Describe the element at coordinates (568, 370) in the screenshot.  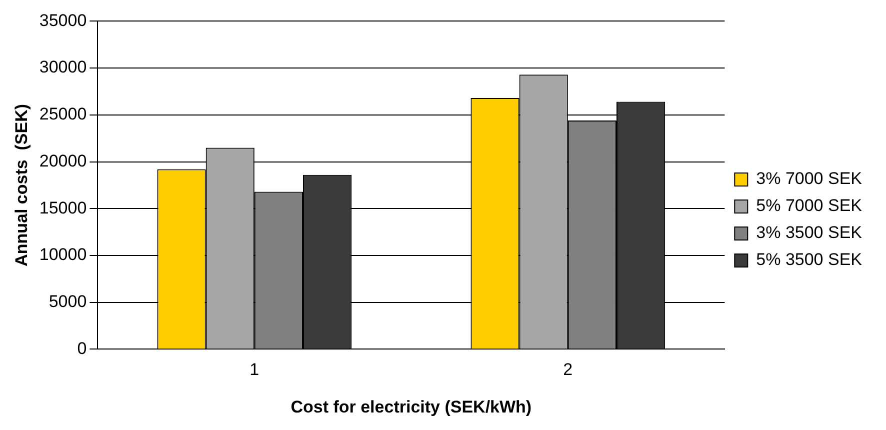
I see `x-tick-label: 2` at that location.